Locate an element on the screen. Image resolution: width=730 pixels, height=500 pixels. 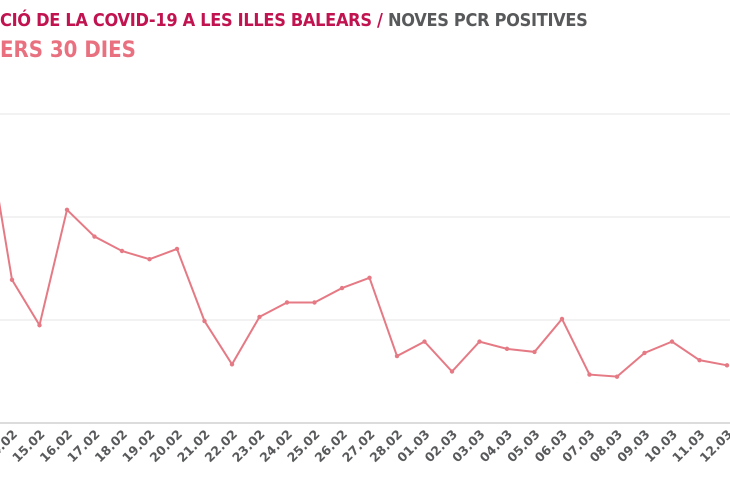
chart-subtitle: ERS 30 DIES is located at coordinates (68, 50).